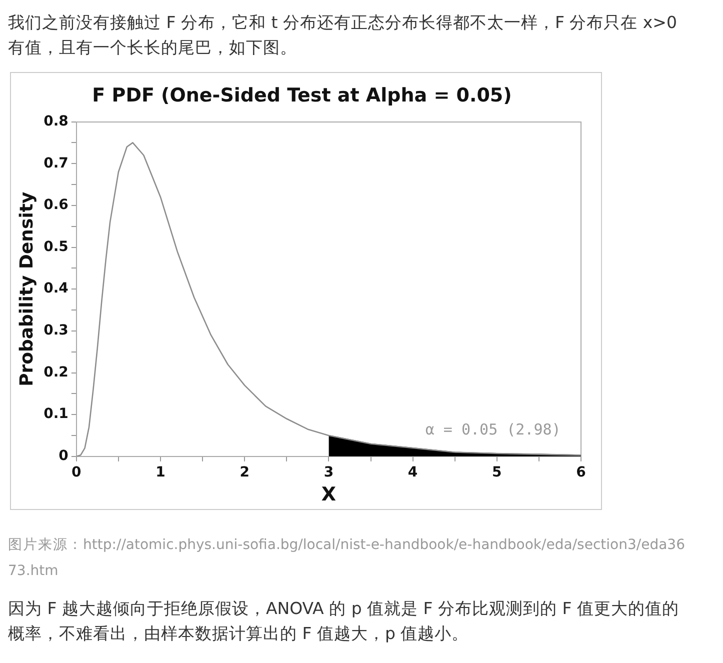  What do you see at coordinates (56, 246) in the screenshot?
I see `y-tick-label: 0.5` at bounding box center [56, 246].